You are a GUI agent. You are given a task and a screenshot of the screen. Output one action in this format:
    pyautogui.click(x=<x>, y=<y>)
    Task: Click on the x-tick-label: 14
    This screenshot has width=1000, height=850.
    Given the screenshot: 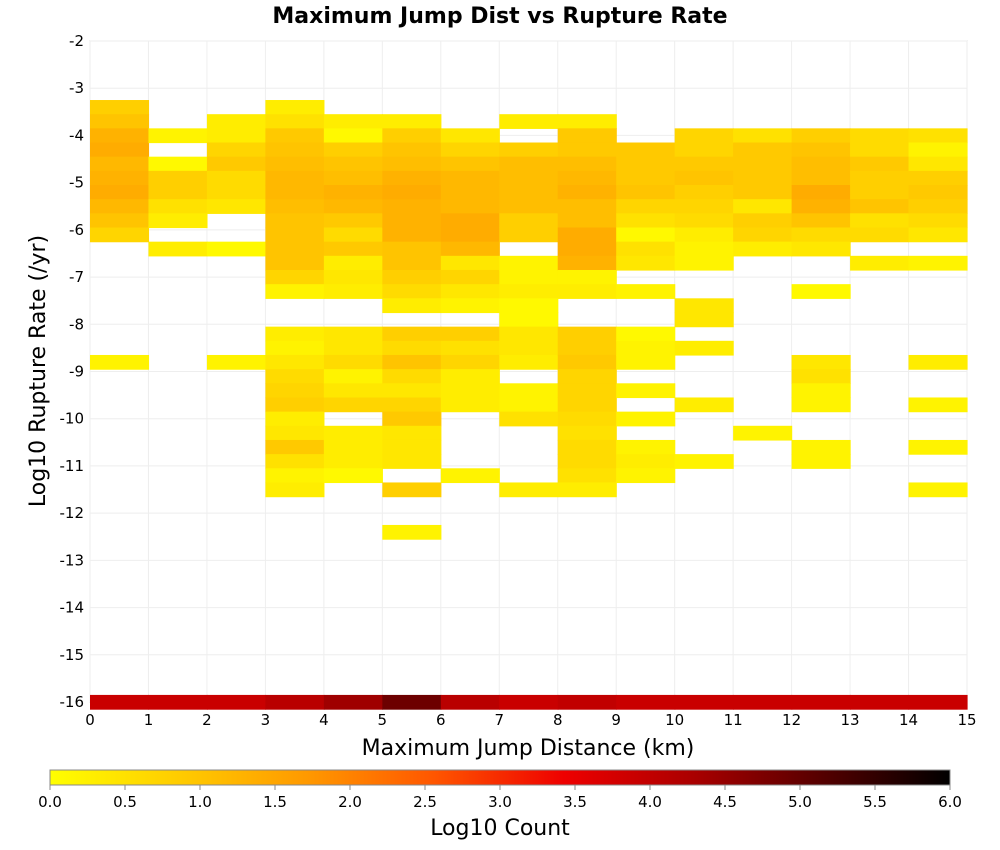 What is the action you would take?
    pyautogui.click(x=908, y=720)
    